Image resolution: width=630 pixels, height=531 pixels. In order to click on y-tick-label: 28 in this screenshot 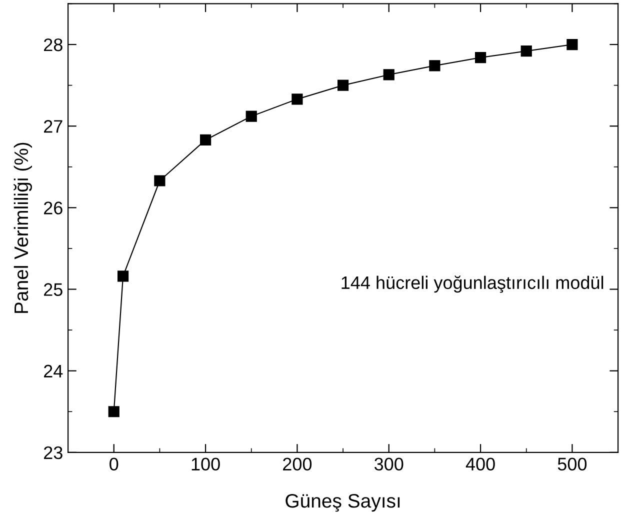, I will do `click(53, 45)`.